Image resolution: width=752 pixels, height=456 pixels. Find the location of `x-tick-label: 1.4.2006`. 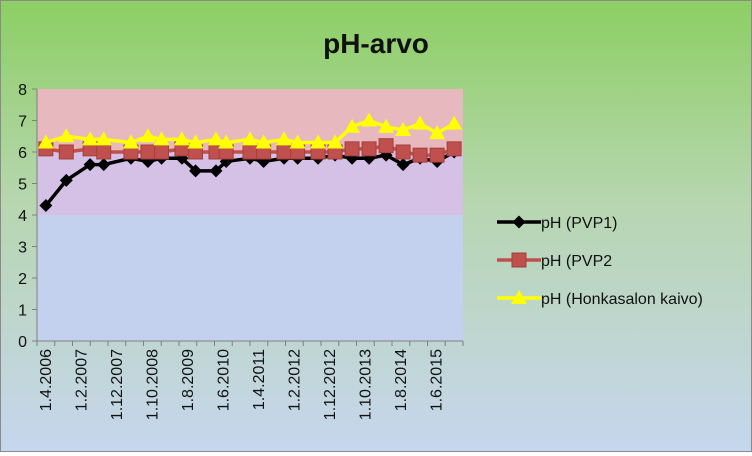

x-tick-label: 1.4.2006 is located at coordinates (46, 380).